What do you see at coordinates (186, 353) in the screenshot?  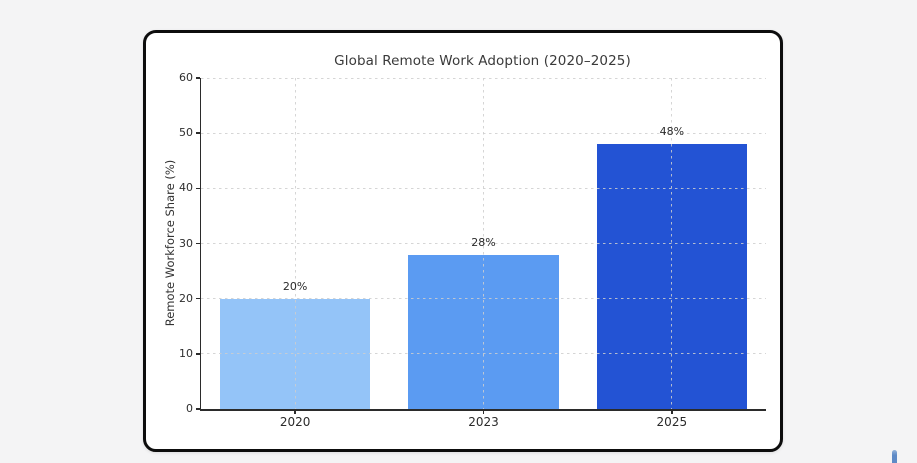 I see `y-tick-label: 10` at bounding box center [186, 353].